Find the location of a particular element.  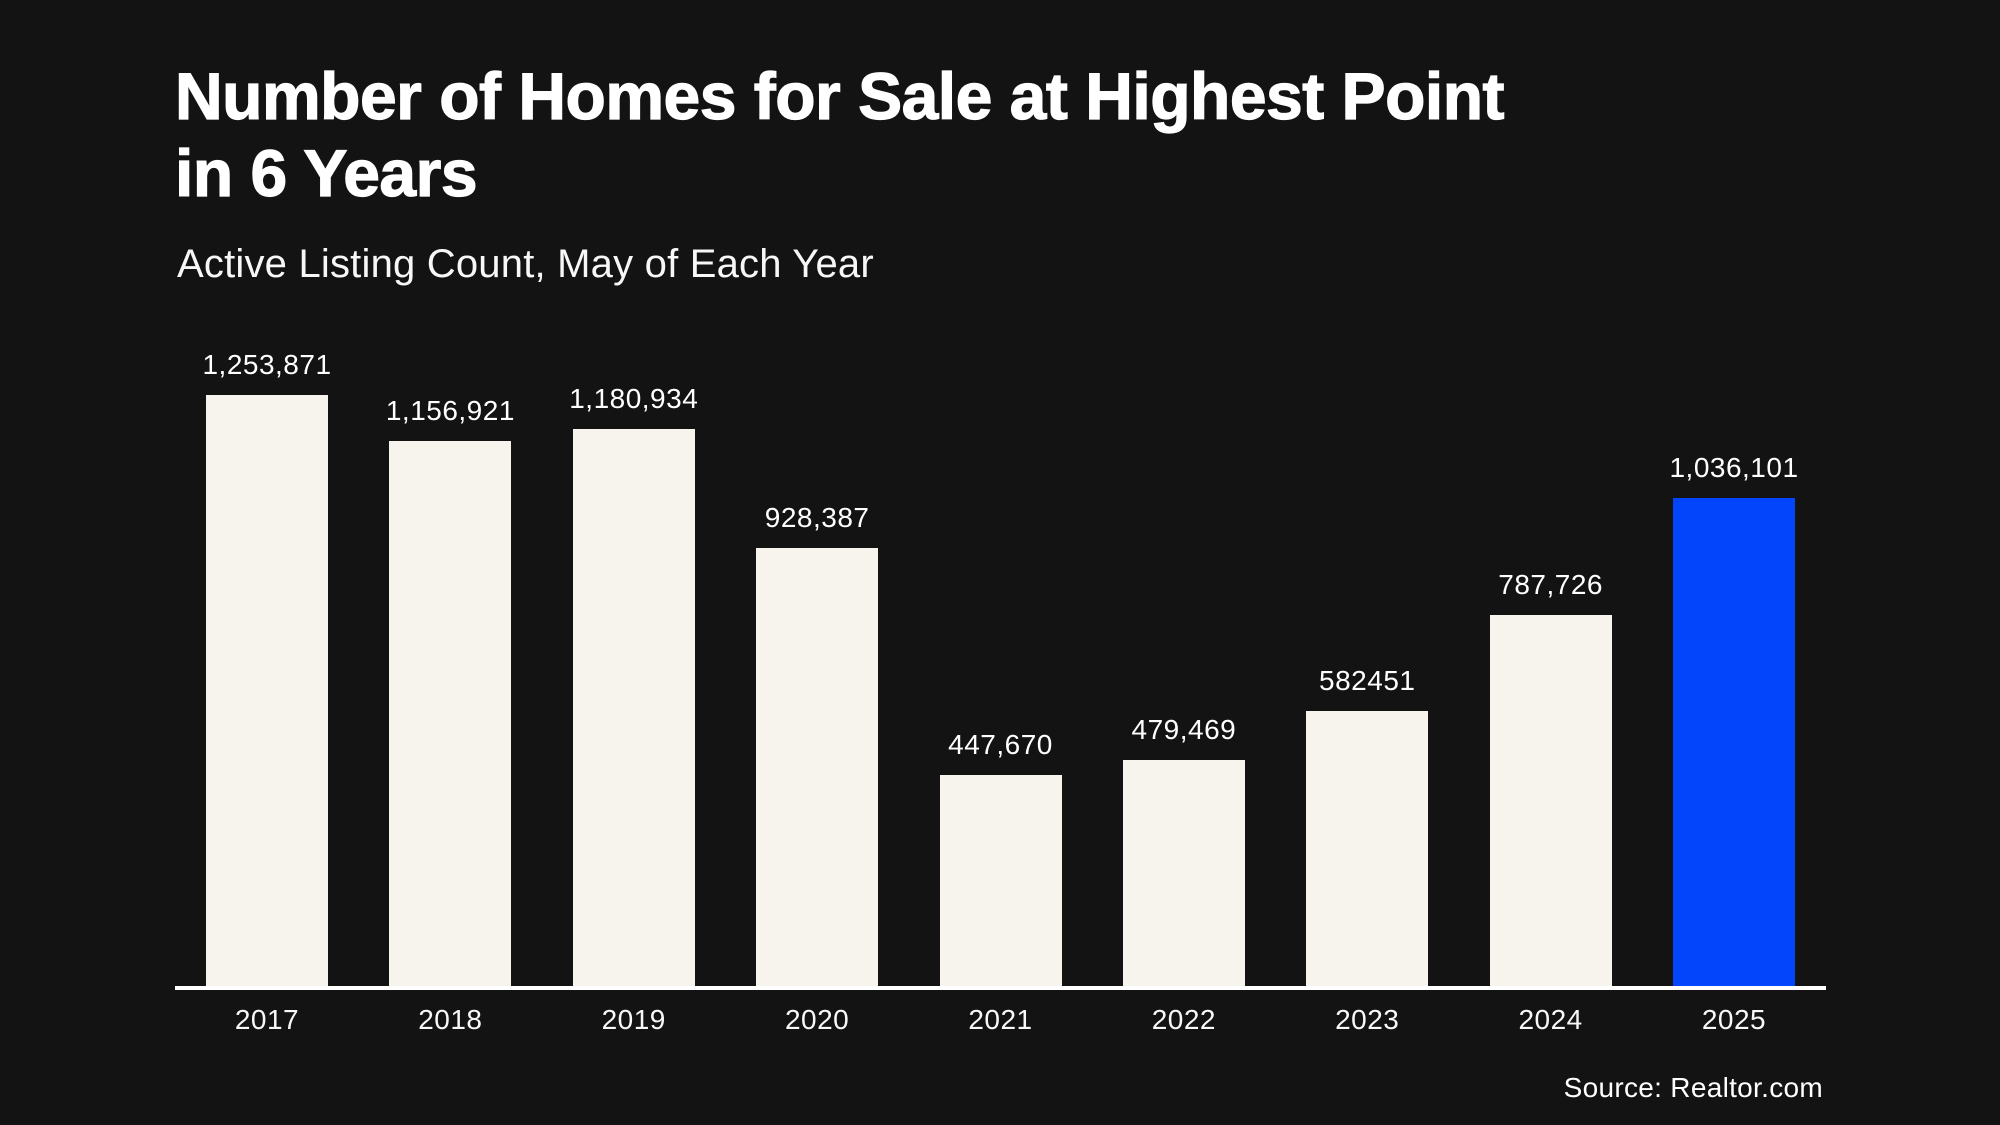

source-credit: Source: Realtor.com is located at coordinates (1693, 1087).